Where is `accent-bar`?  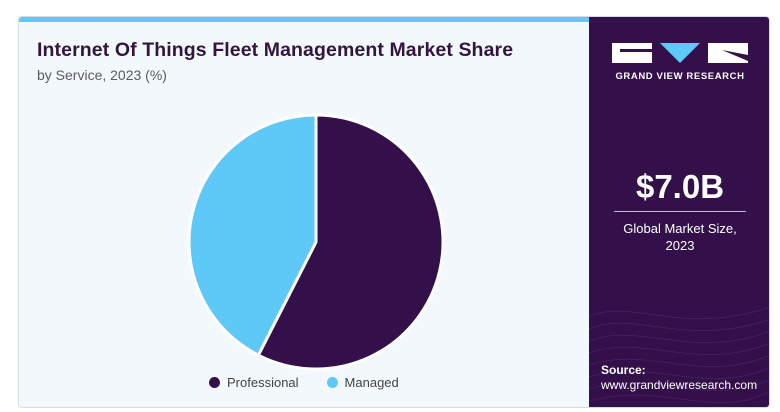 accent-bar is located at coordinates (304, 19).